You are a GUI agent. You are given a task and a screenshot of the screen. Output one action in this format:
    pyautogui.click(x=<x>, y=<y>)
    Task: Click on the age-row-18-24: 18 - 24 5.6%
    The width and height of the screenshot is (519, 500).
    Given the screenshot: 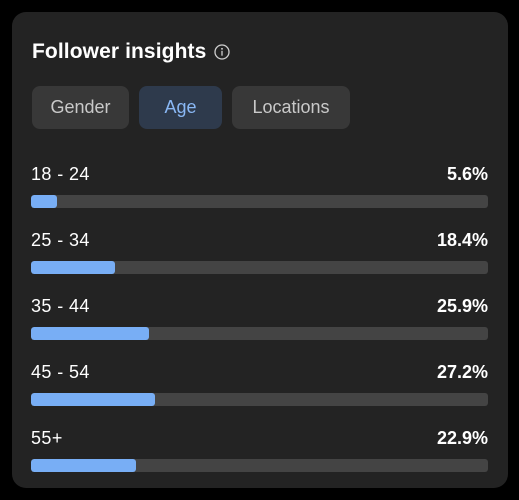 What is the action you would take?
    pyautogui.click(x=259, y=197)
    